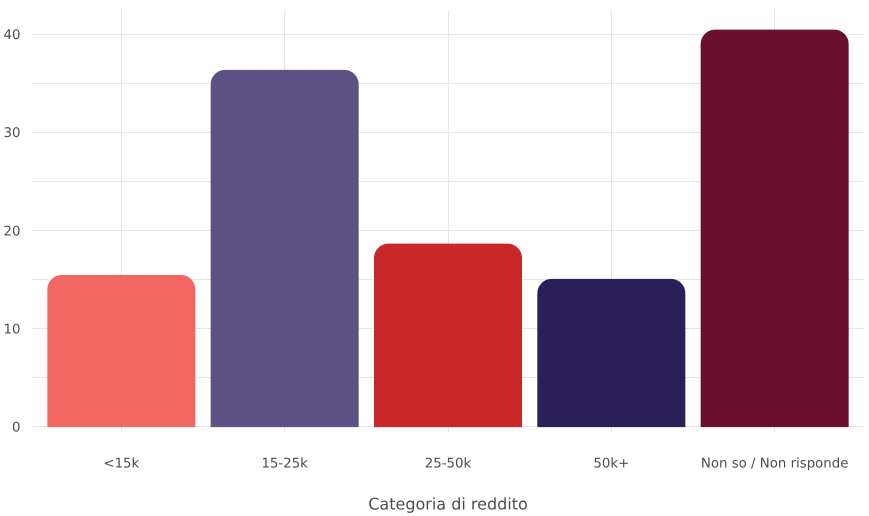  What do you see at coordinates (611, 464) in the screenshot?
I see `x-tick-label: 50k+` at bounding box center [611, 464].